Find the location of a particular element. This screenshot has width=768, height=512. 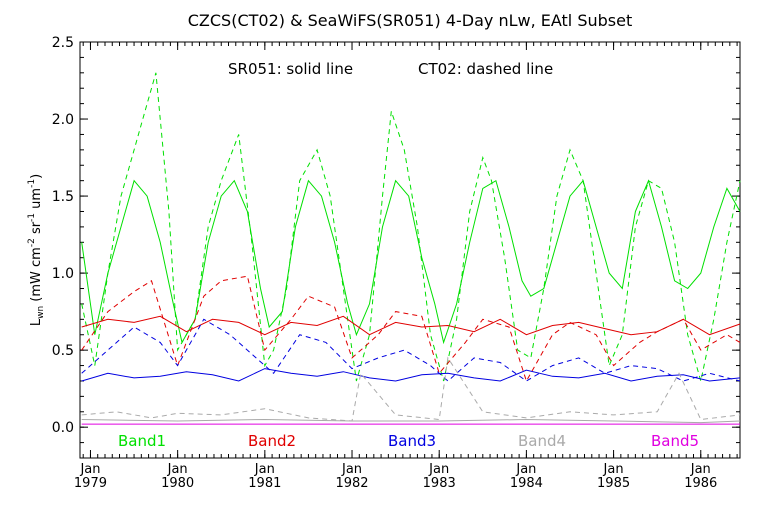

legend: Band1 Band2 Band3 Band4 Band5 is located at coordinates (408, 441).